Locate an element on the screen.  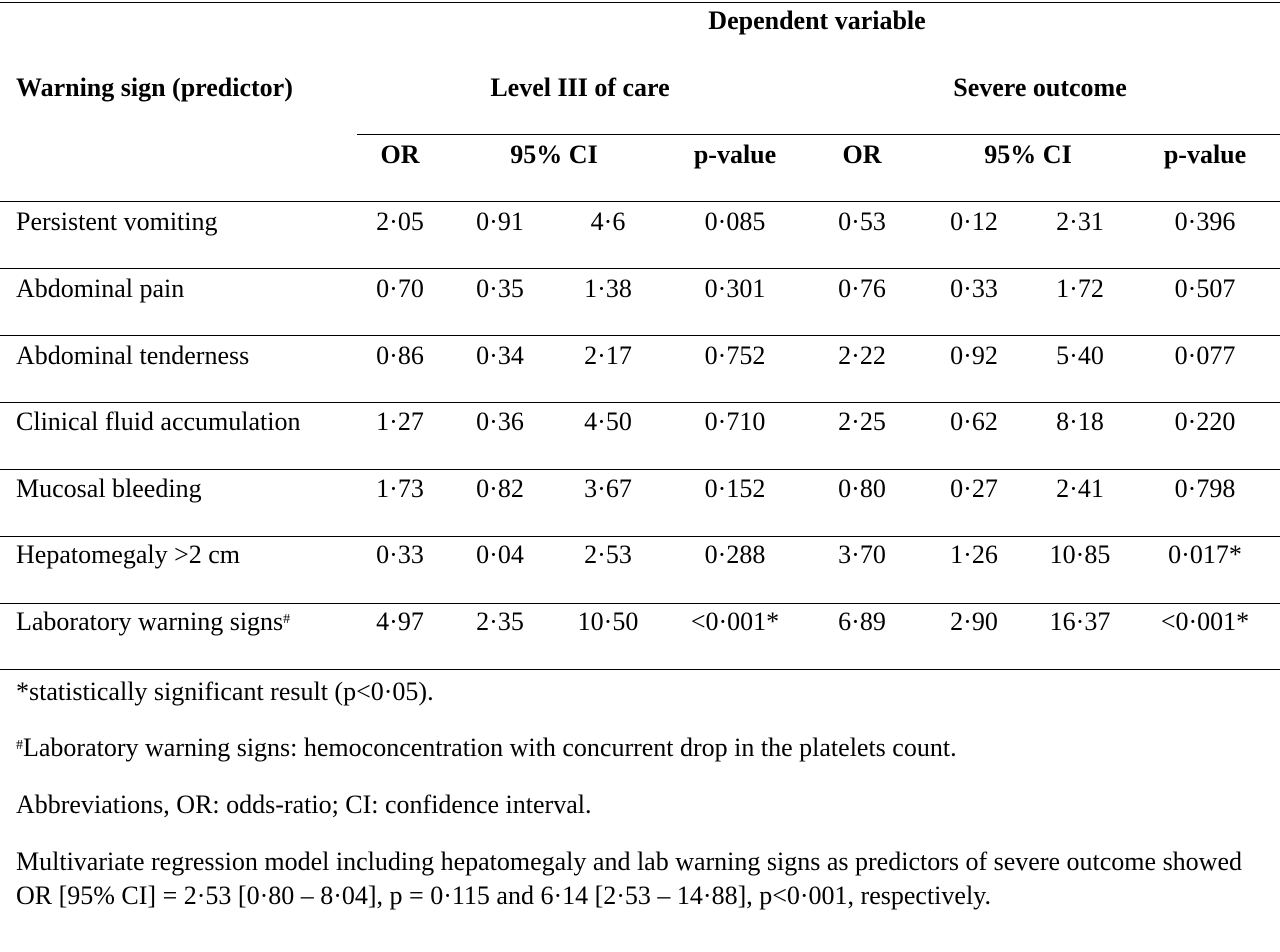
row-label: Clinical fluid accumulation is located at coordinates (158, 421).